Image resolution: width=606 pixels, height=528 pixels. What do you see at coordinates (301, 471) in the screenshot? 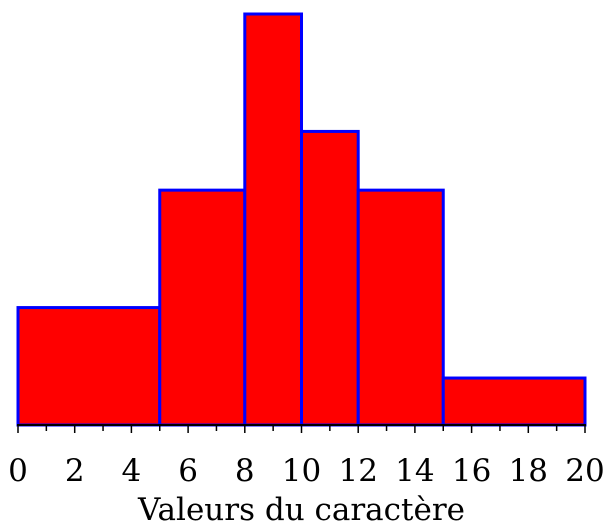
I see `x-tick-label-10: 10` at bounding box center [301, 471].